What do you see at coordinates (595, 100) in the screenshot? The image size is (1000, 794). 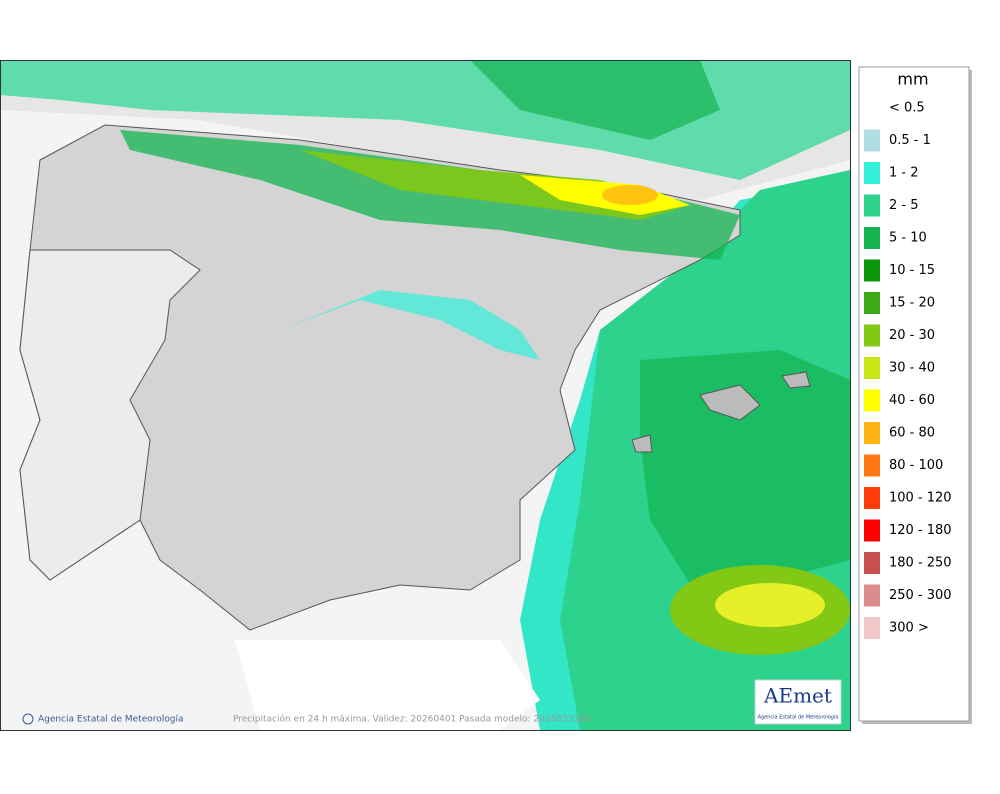 I see `north-precip-core` at bounding box center [595, 100].